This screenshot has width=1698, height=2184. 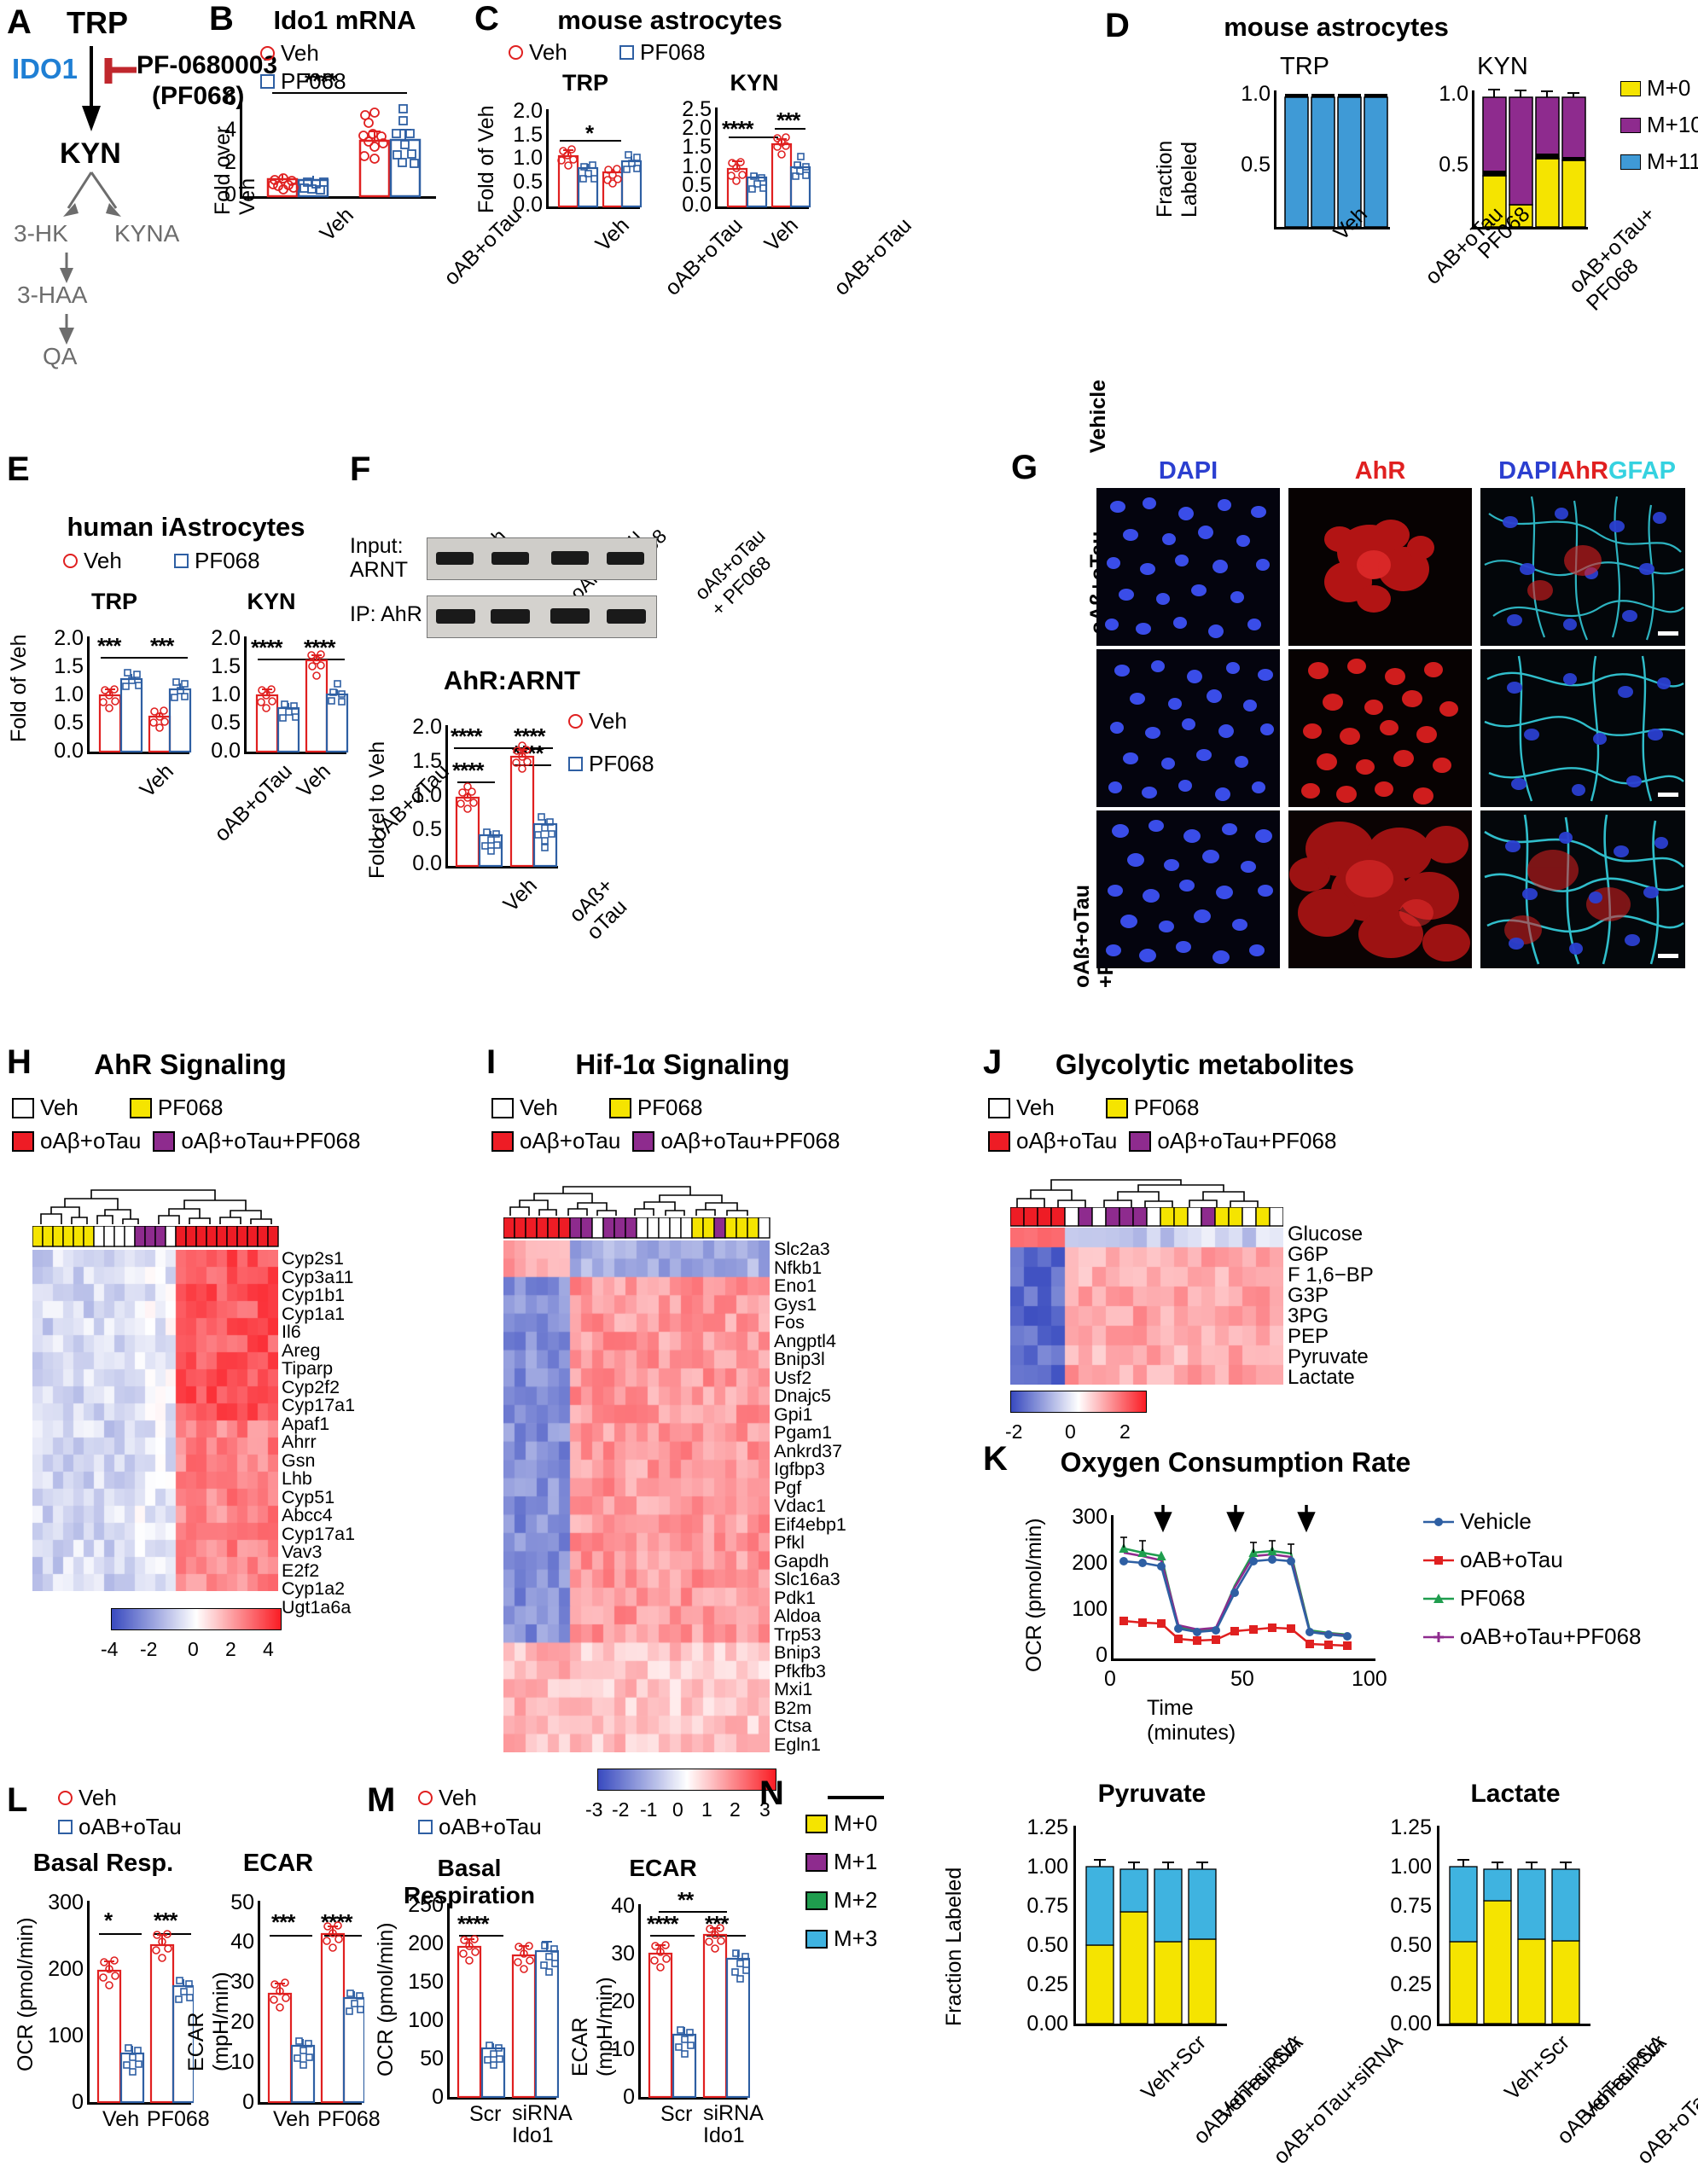 I want to click on ytick: 0.75, so click(x=1411, y=1906).